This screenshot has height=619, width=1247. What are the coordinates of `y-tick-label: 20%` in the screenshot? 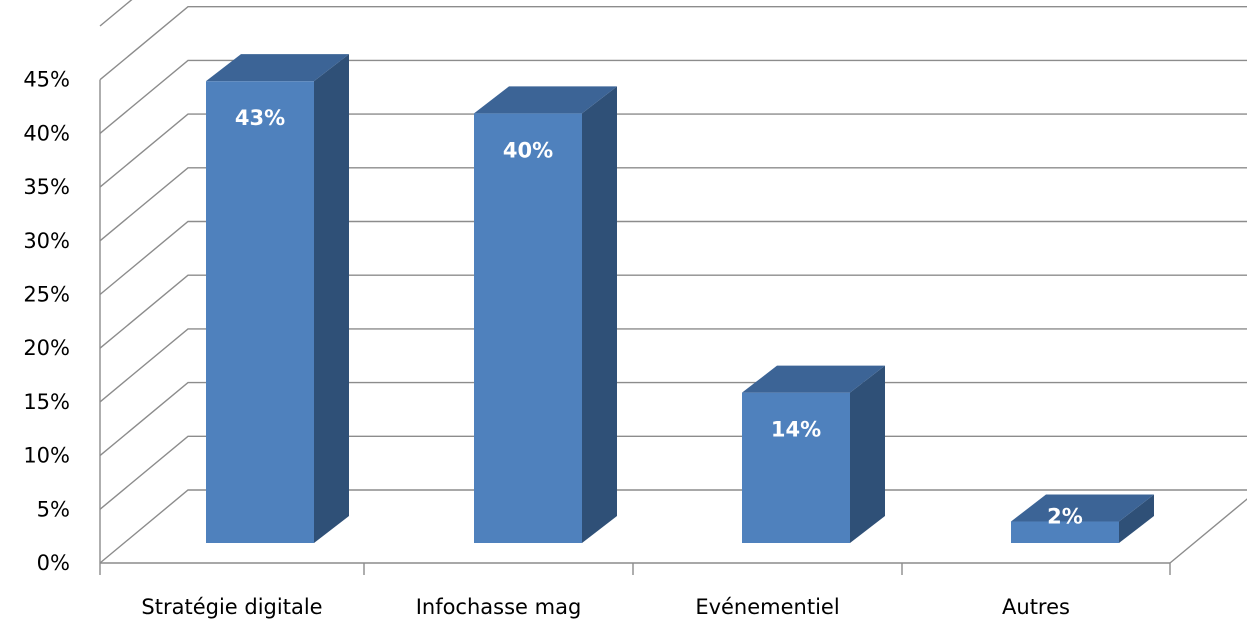 It's located at (46, 348).